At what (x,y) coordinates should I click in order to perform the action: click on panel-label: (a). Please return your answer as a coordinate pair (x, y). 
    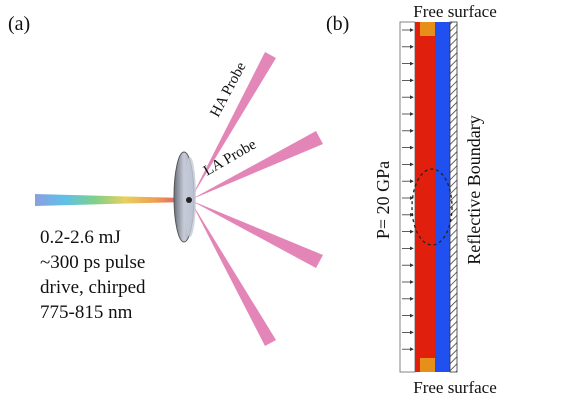
    Looking at the image, I should click on (19, 24).